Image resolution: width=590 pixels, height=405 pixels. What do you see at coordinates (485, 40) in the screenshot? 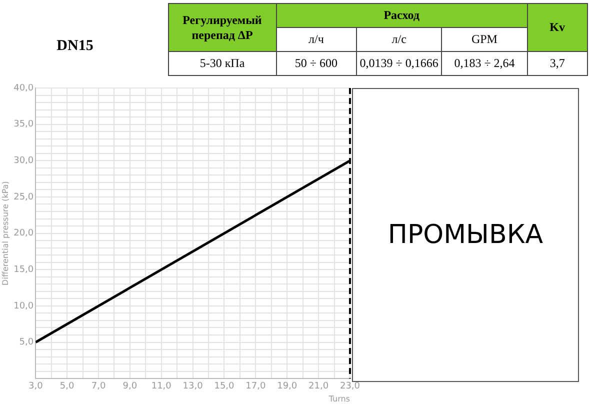
I see `text: GPM` at bounding box center [485, 40].